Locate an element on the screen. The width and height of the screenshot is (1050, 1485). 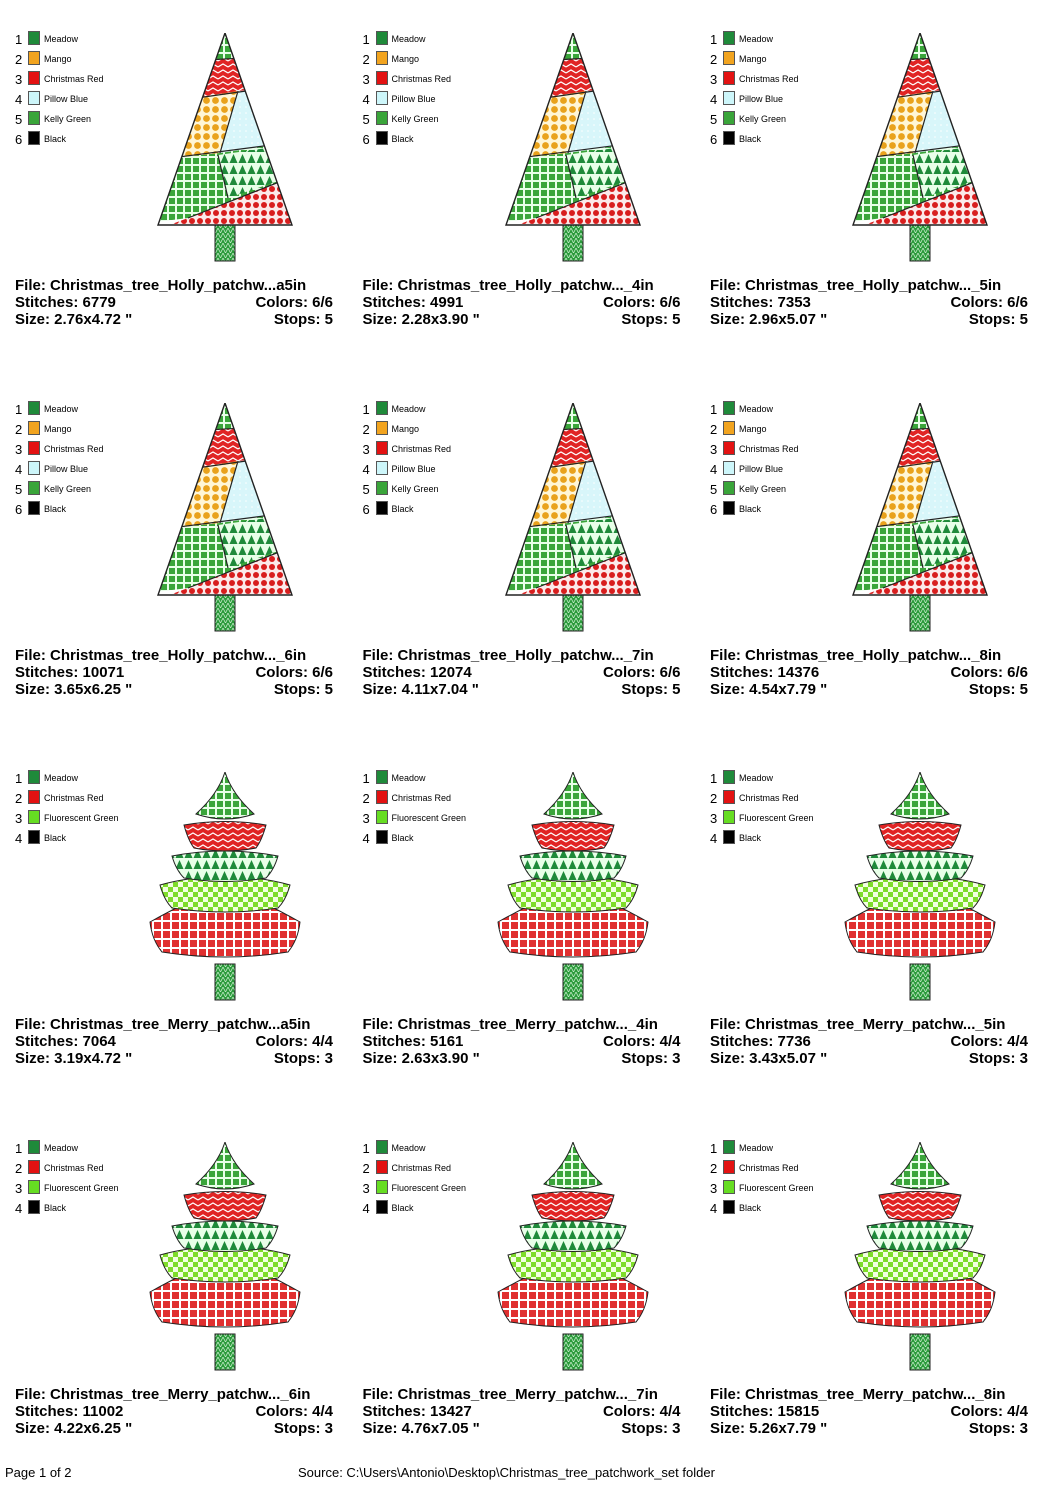
size-line: Size: 4.11x7.04 " Stops: 5 is located at coordinates (522, 689).